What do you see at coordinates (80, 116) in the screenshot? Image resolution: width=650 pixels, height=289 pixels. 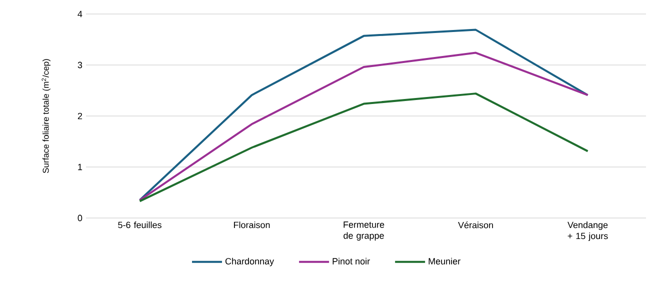 I see `y-tick-label: 2` at bounding box center [80, 116].